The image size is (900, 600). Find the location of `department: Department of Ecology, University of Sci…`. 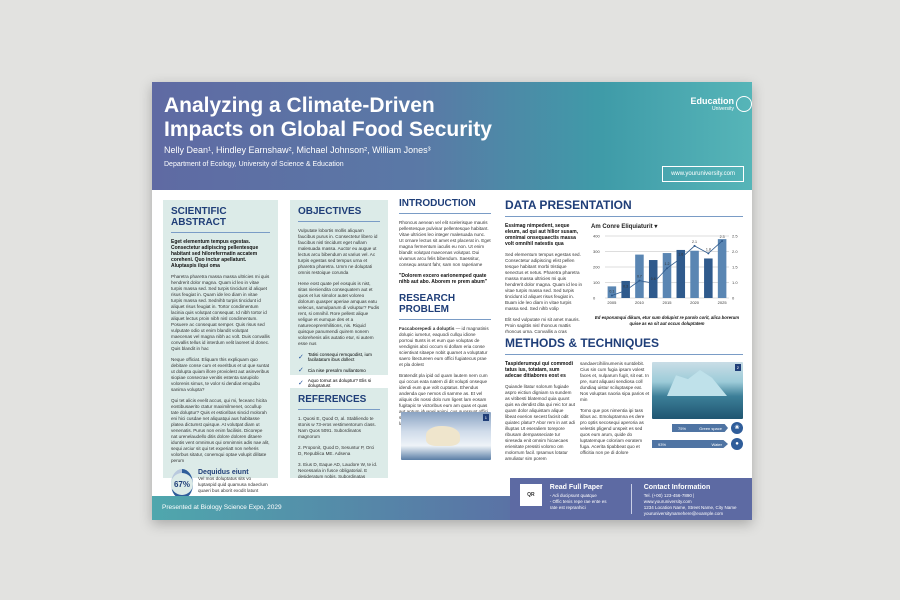

department: Department of Ecology, University of Sci… is located at coordinates (254, 164).